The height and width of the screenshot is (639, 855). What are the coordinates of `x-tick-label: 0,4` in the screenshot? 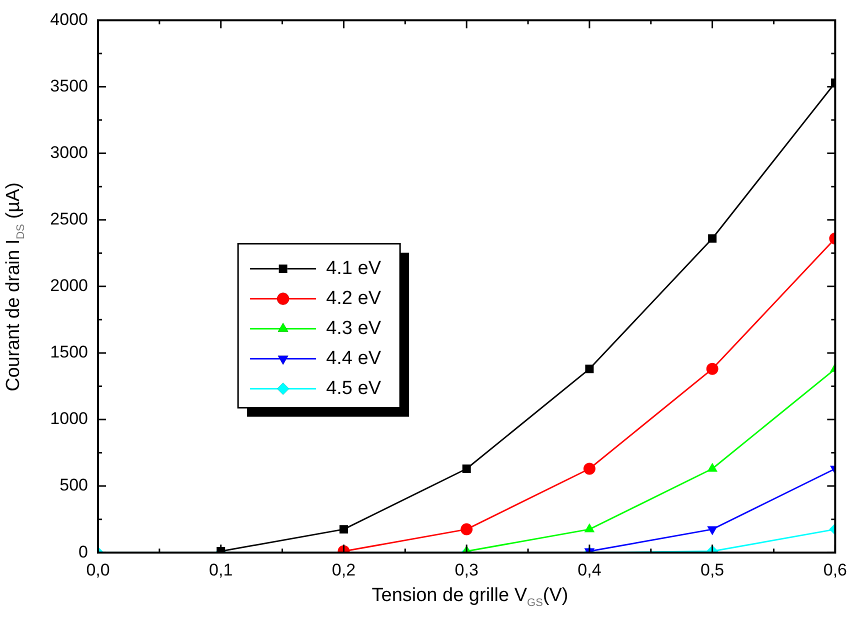 It's located at (590, 570).